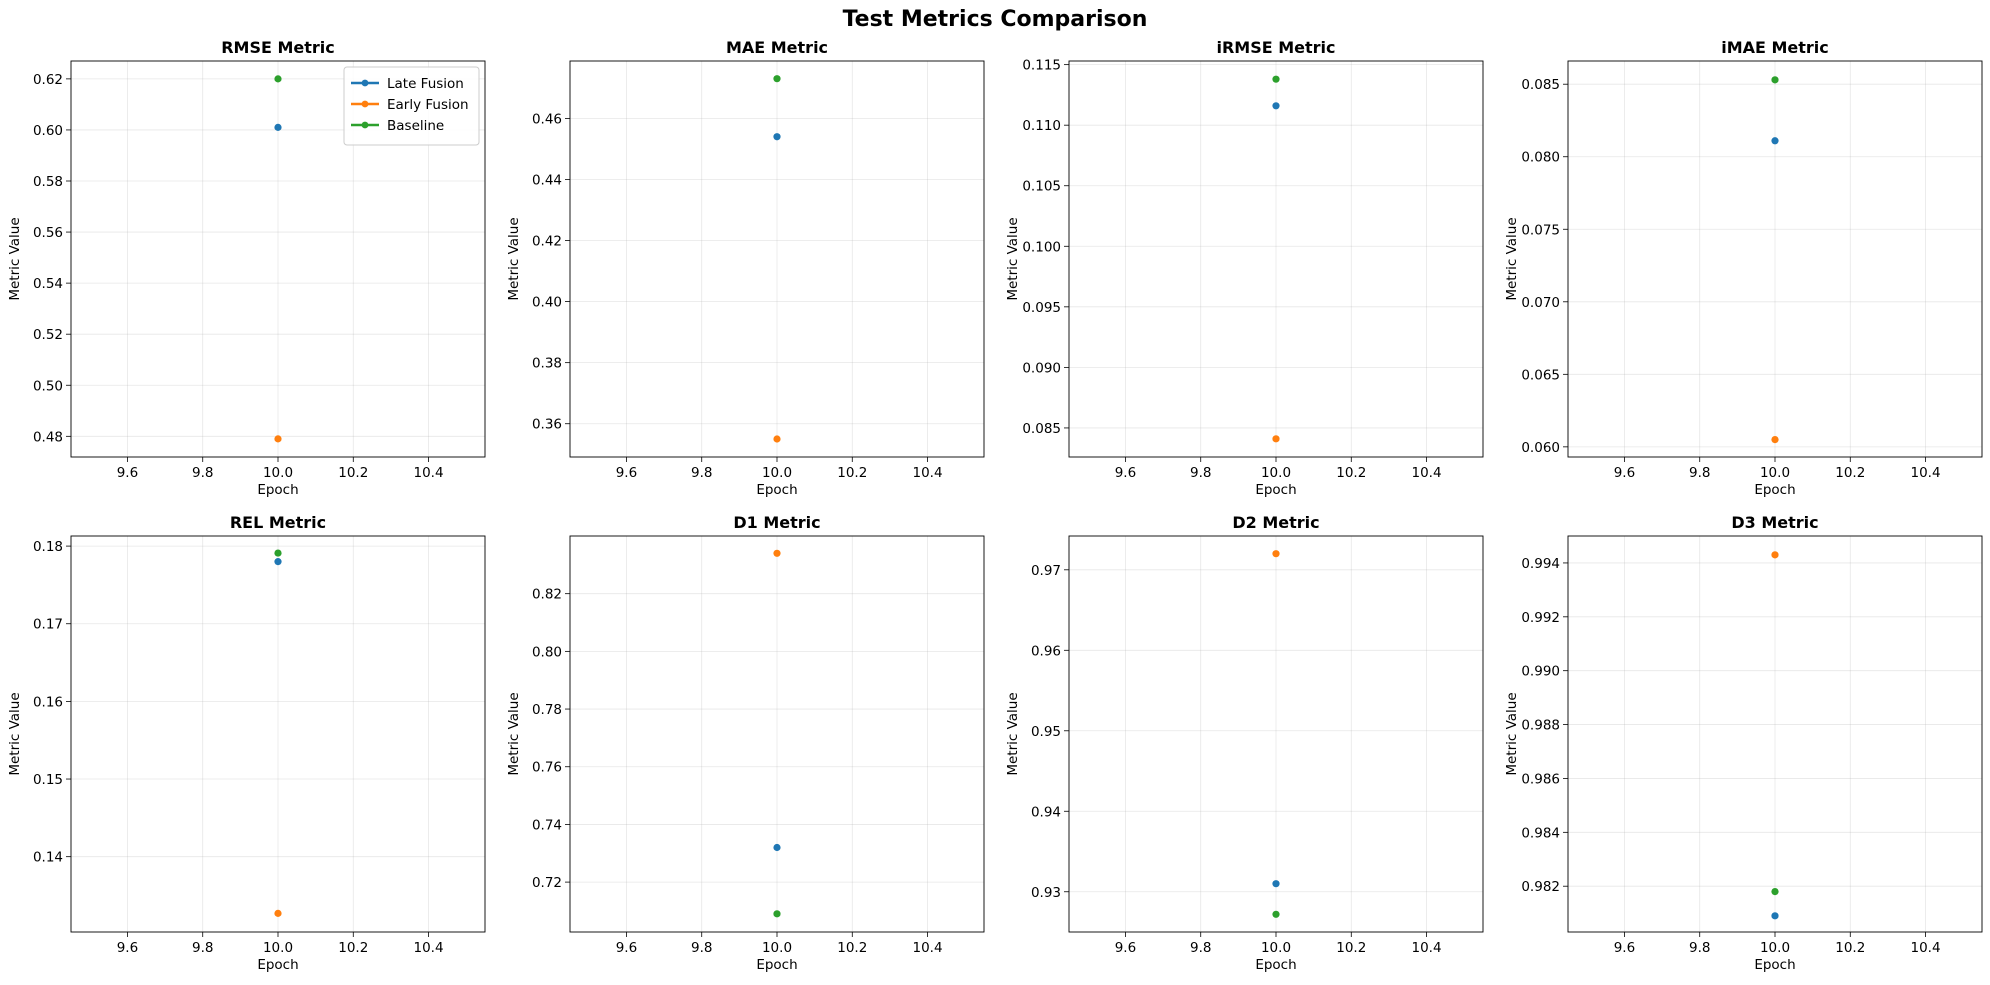 Image resolution: width=1990 pixels, height=985 pixels. What do you see at coordinates (1775, 473) in the screenshot?
I see `imae-metric-x-tick-label: 10.0` at bounding box center [1775, 473].